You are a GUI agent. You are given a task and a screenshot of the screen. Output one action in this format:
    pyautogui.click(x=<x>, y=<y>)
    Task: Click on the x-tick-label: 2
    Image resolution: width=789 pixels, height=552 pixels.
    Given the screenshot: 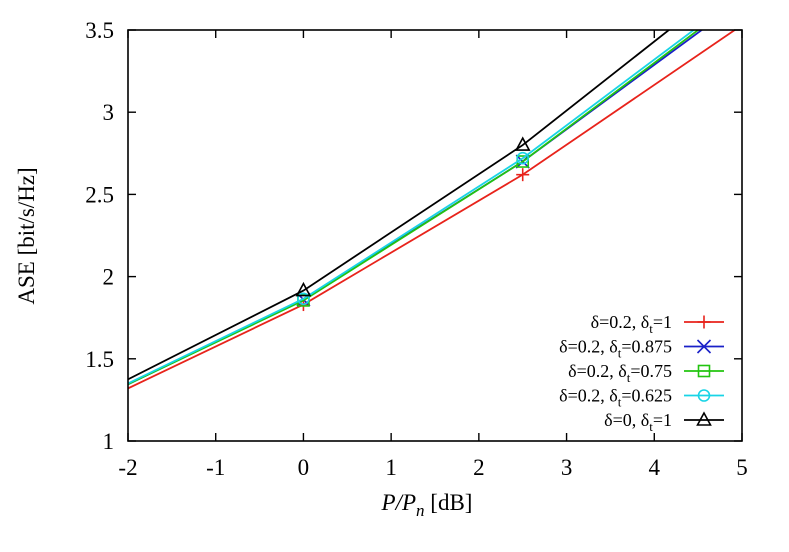 What is the action you would take?
    pyautogui.click(x=479, y=467)
    